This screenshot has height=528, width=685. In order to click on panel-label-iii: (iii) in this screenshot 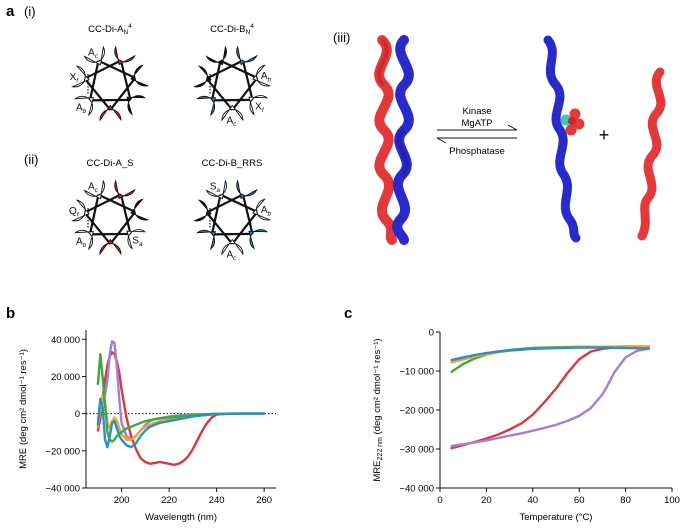, I will do `click(341, 37)`.